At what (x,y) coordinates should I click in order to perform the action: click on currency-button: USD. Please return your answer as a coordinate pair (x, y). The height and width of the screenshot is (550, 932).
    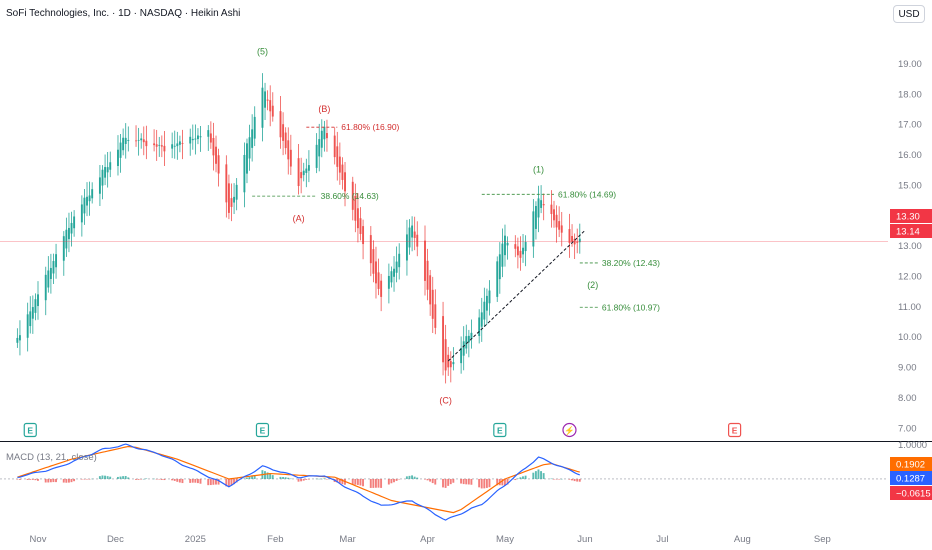
    Looking at the image, I should click on (909, 14).